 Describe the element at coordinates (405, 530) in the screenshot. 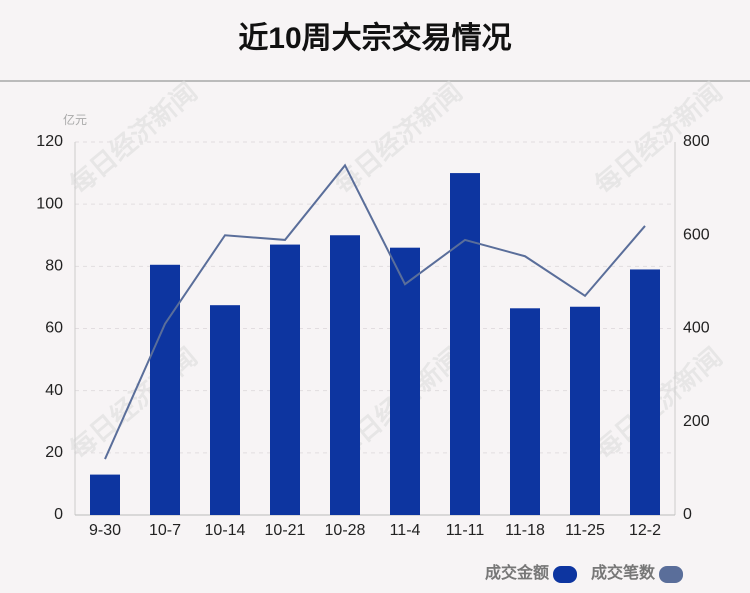

I see `x-tick-label: 11-4` at that location.